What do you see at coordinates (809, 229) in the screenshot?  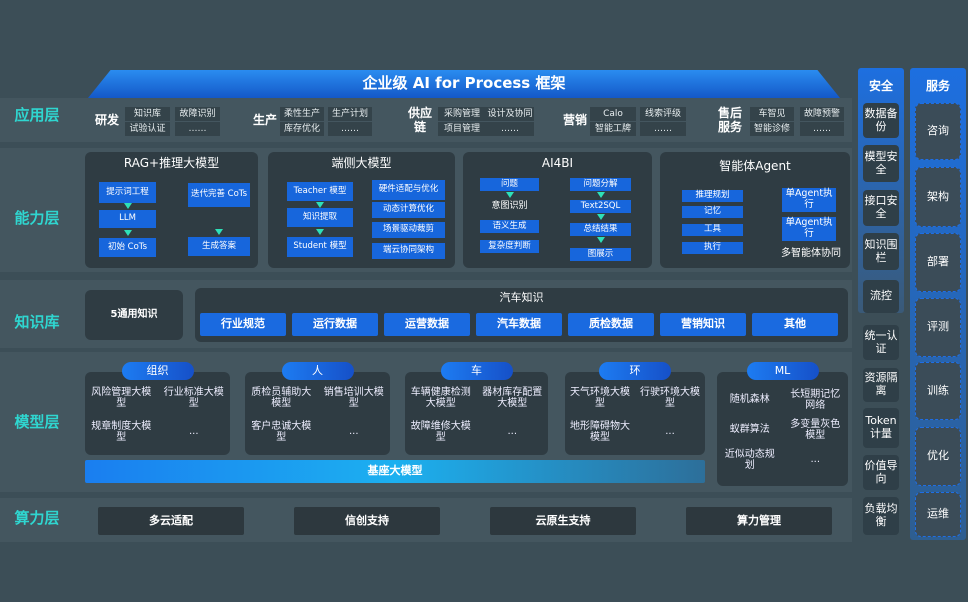 I see `agent-item: 单Agent执行` at bounding box center [809, 229].